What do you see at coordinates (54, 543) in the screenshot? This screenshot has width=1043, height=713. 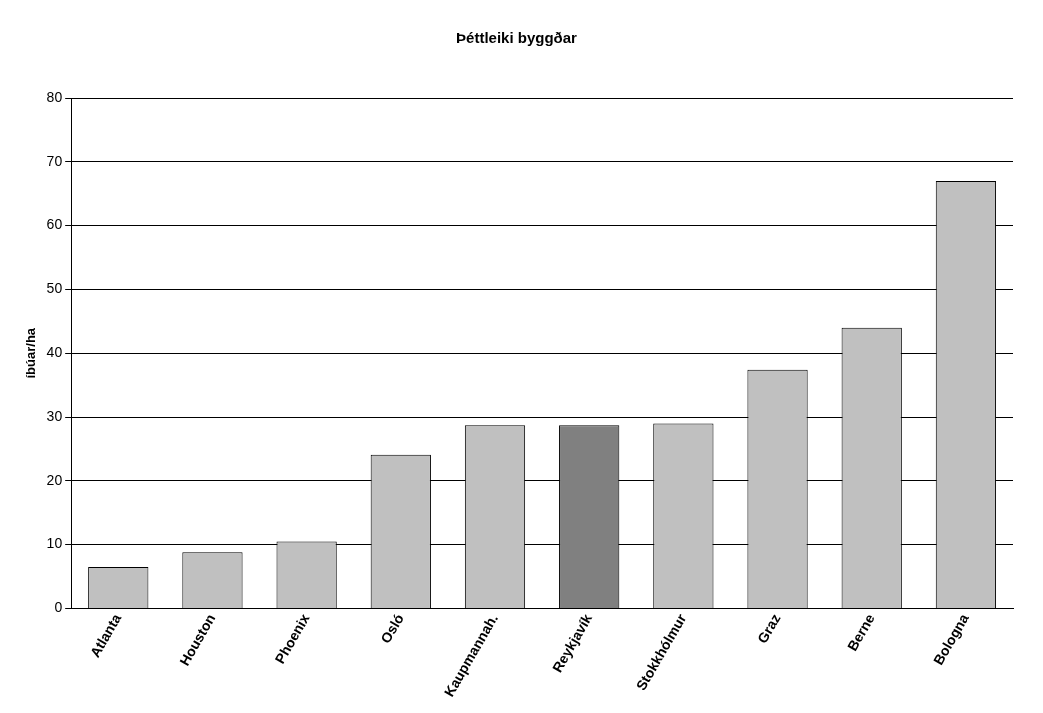 I see `y-tick-label: 10` at bounding box center [54, 543].